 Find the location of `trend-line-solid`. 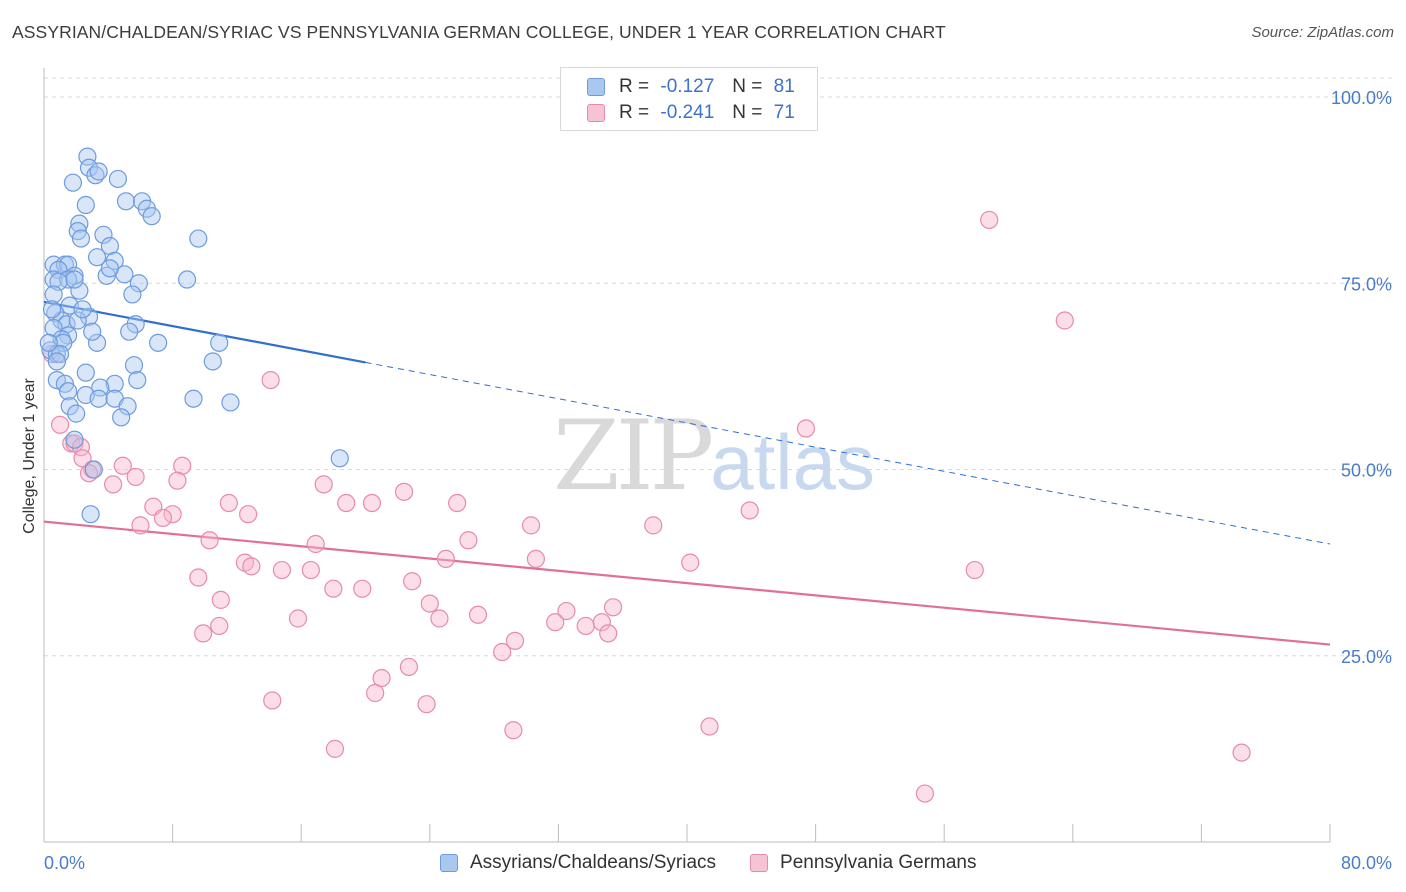

trend-line-solid is located at coordinates (687, 583).